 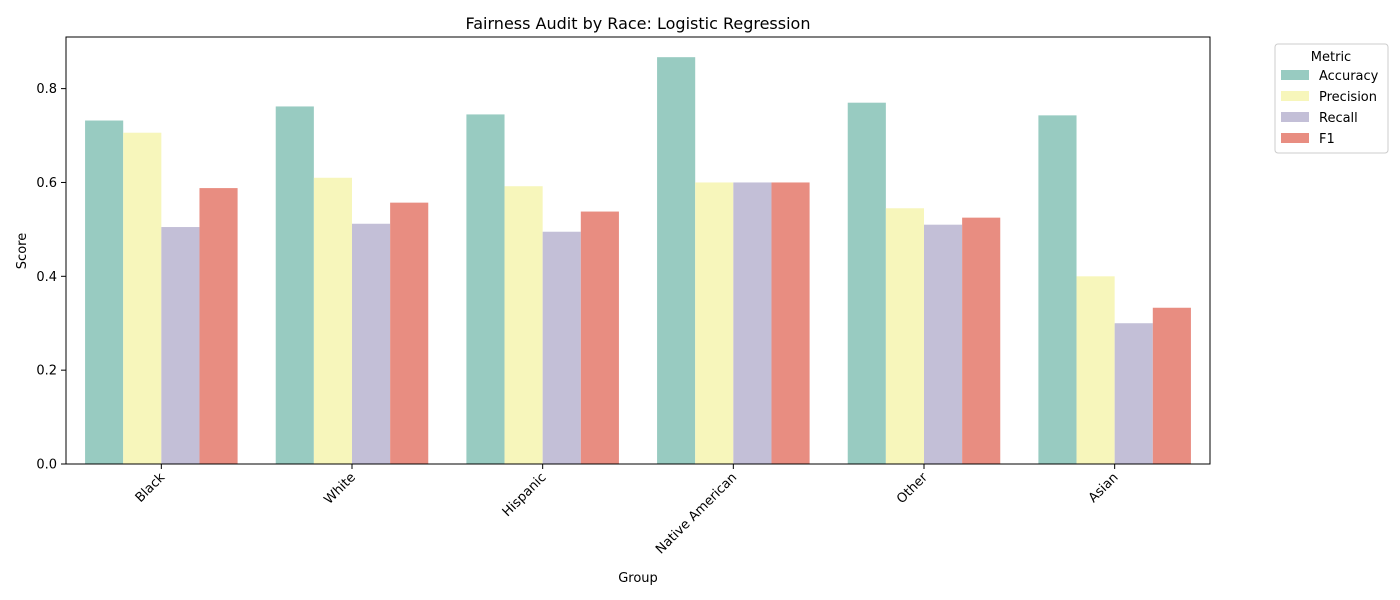 I want to click on legend: Metric Accuracy Precision Recall F1, so click(x=1331, y=98).